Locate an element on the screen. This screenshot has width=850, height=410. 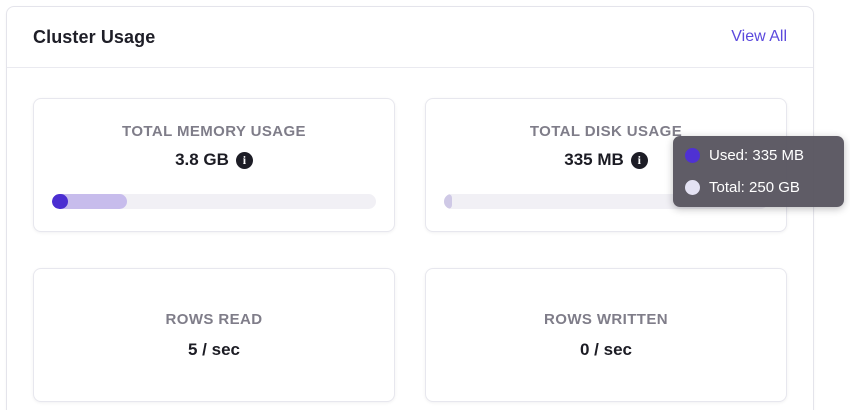
memory-usage-value-row: 3.8 GB i is located at coordinates (214, 160).